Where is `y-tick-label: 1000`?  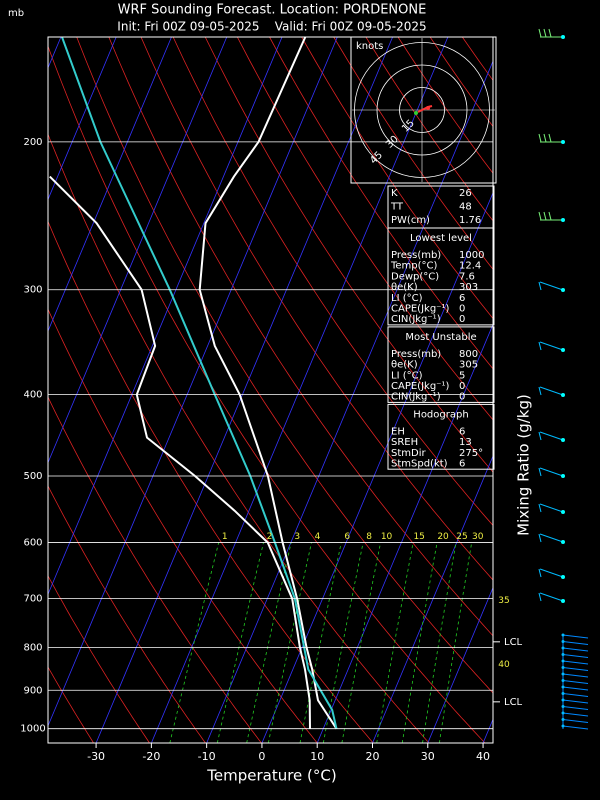
y-tick-label: 1000 is located at coordinates (32, 729).